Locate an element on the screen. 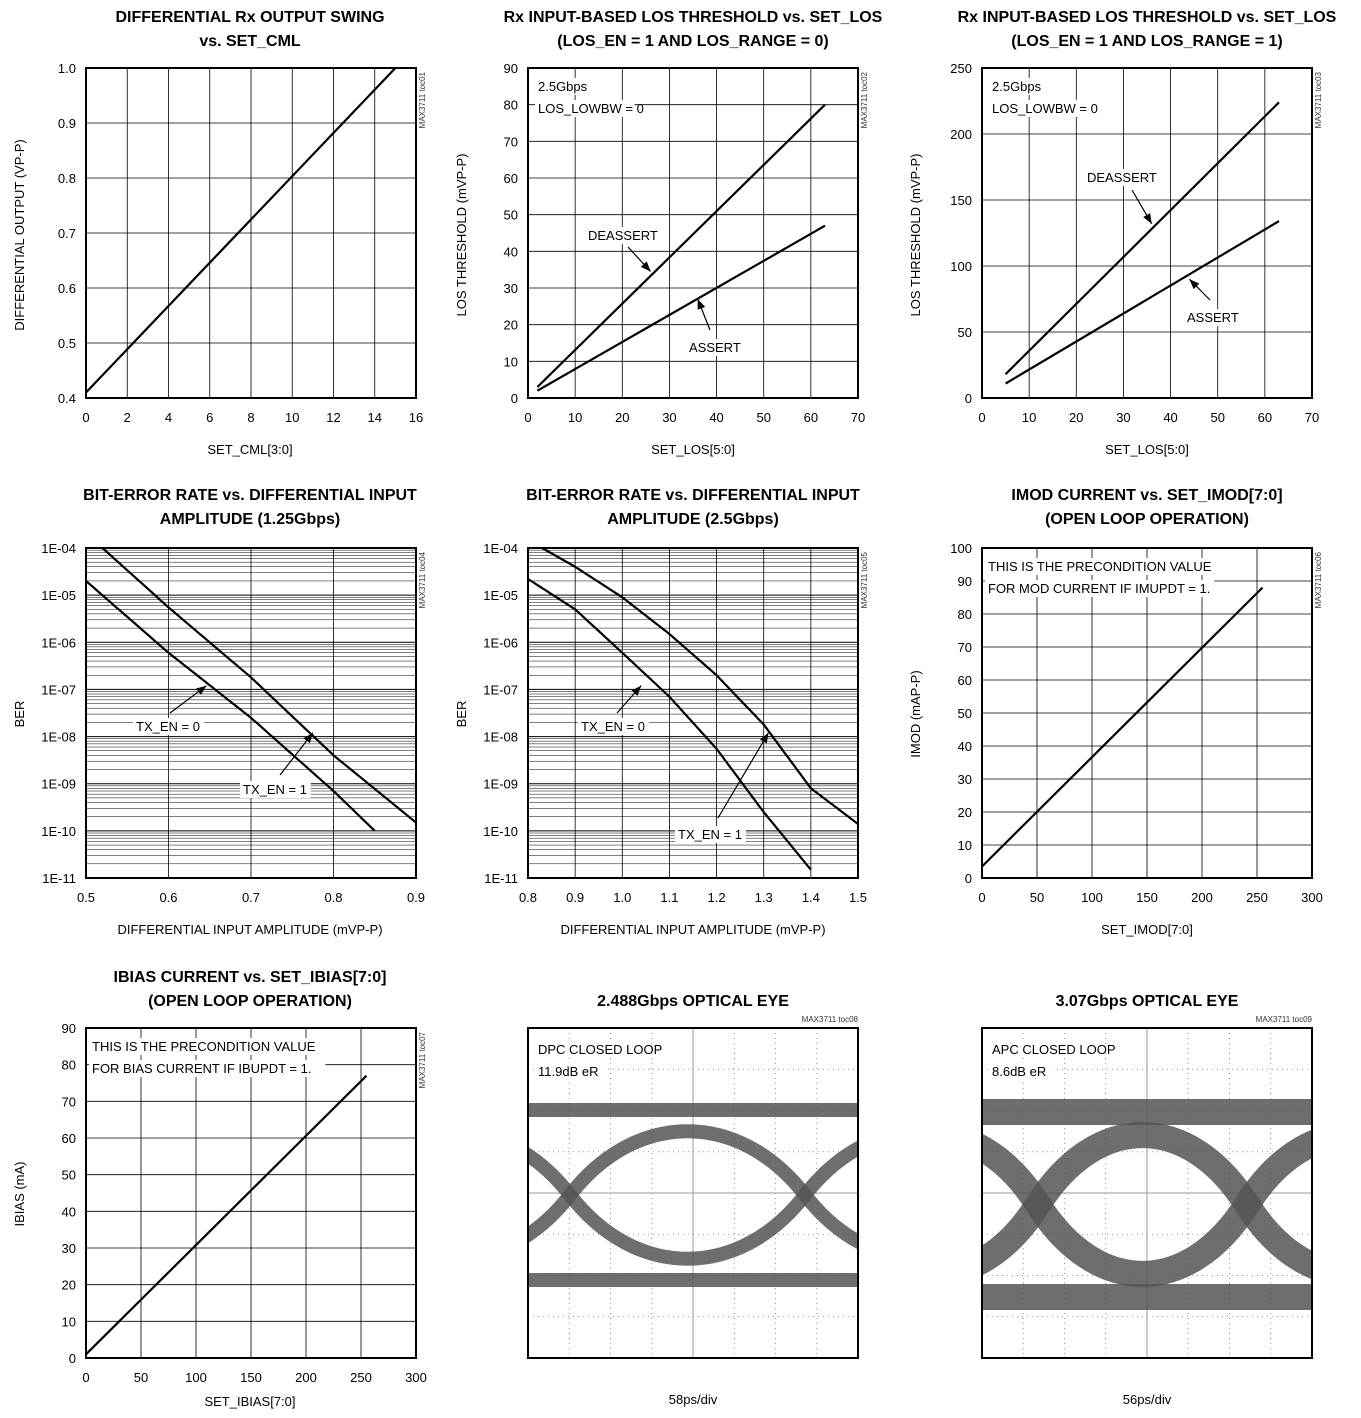  x-tick-label: 0.5 is located at coordinates (86, 897).